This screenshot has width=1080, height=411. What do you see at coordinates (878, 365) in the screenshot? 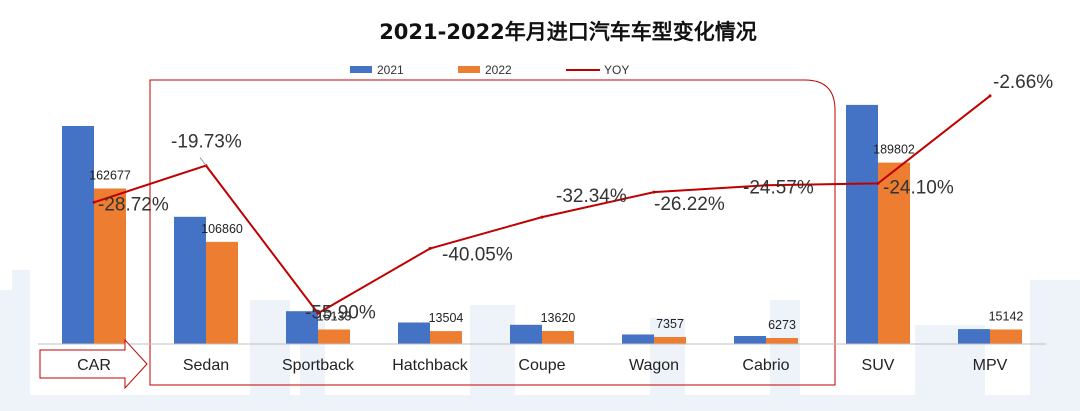
I see `category-label-suv: SUV` at bounding box center [878, 365].